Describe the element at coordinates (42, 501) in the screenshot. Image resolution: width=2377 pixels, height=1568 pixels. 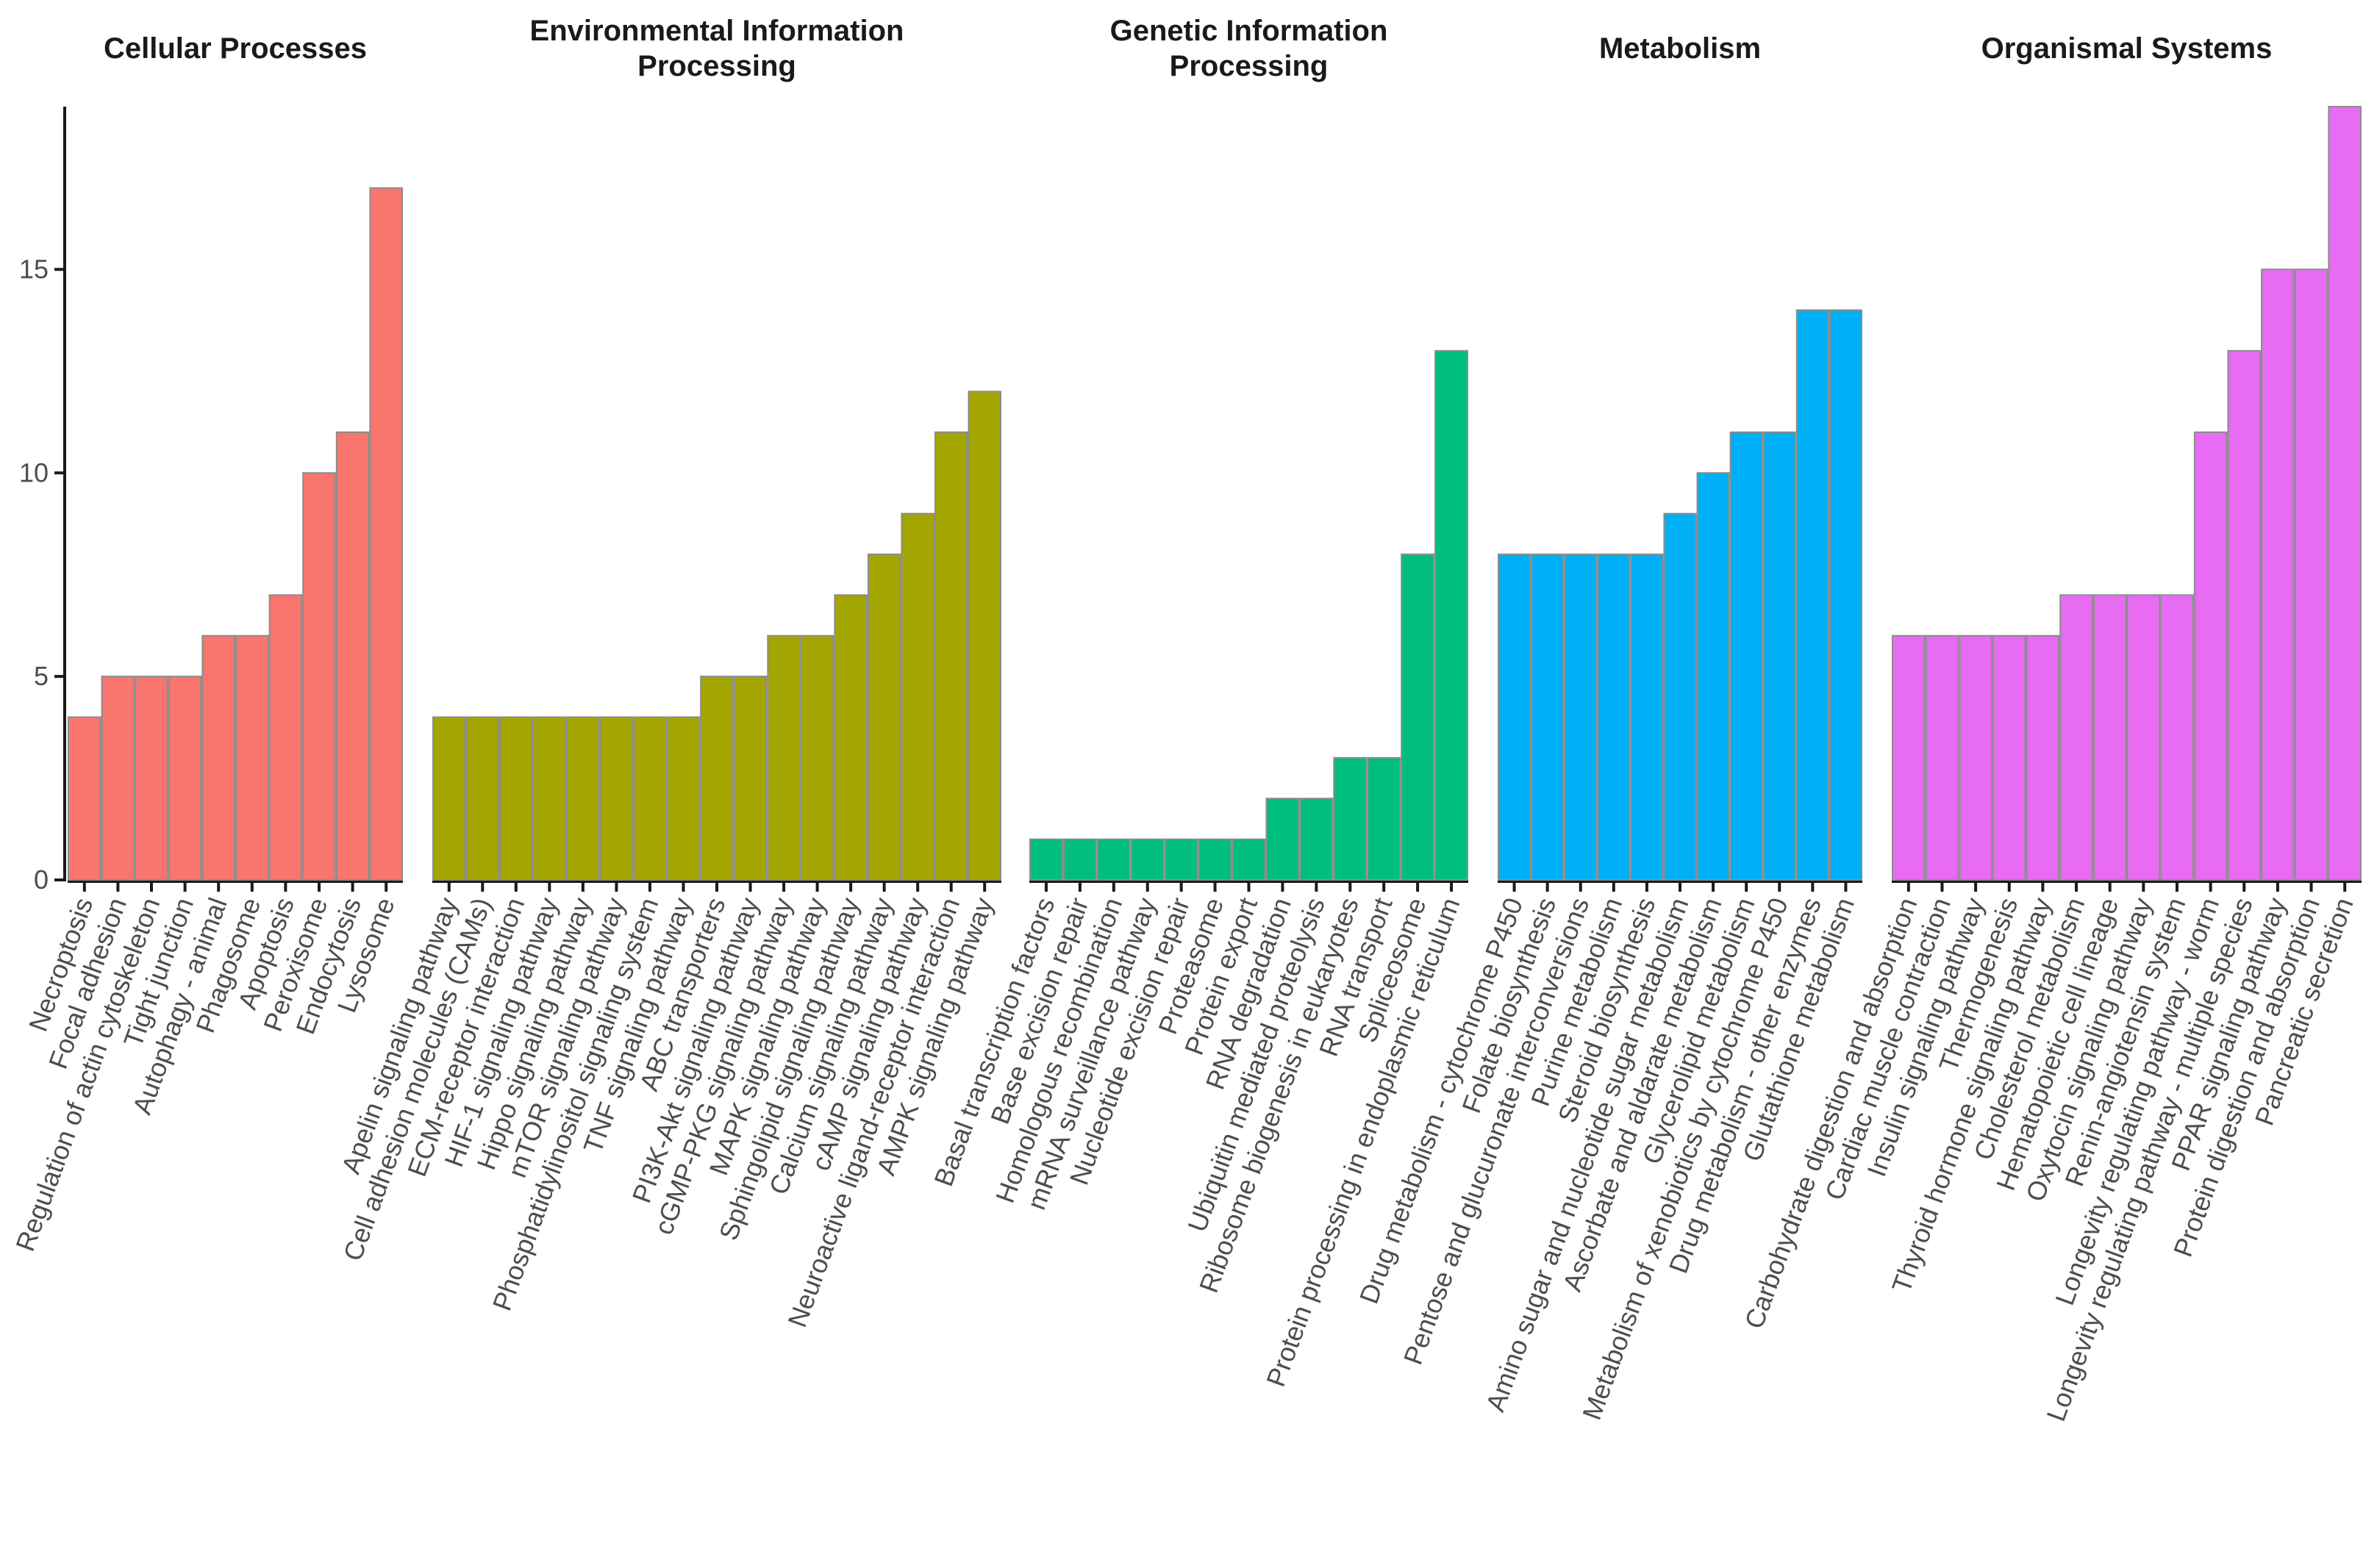
I see `y-axis: 0 5 10 15` at that location.